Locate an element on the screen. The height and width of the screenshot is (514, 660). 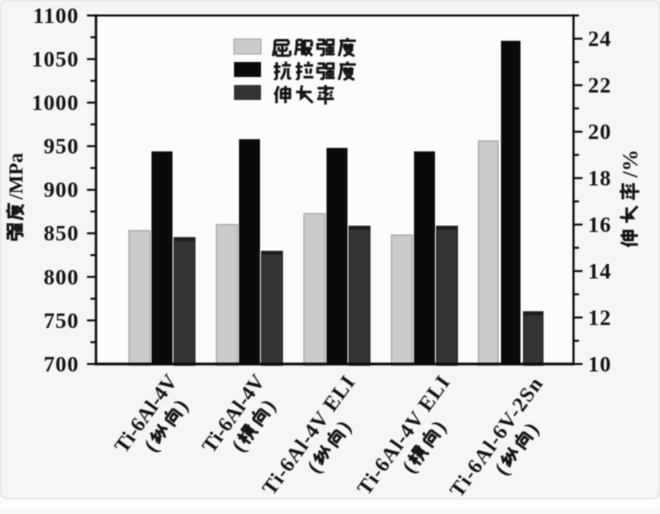
svg-text: 14 is located at coordinates (600, 271).